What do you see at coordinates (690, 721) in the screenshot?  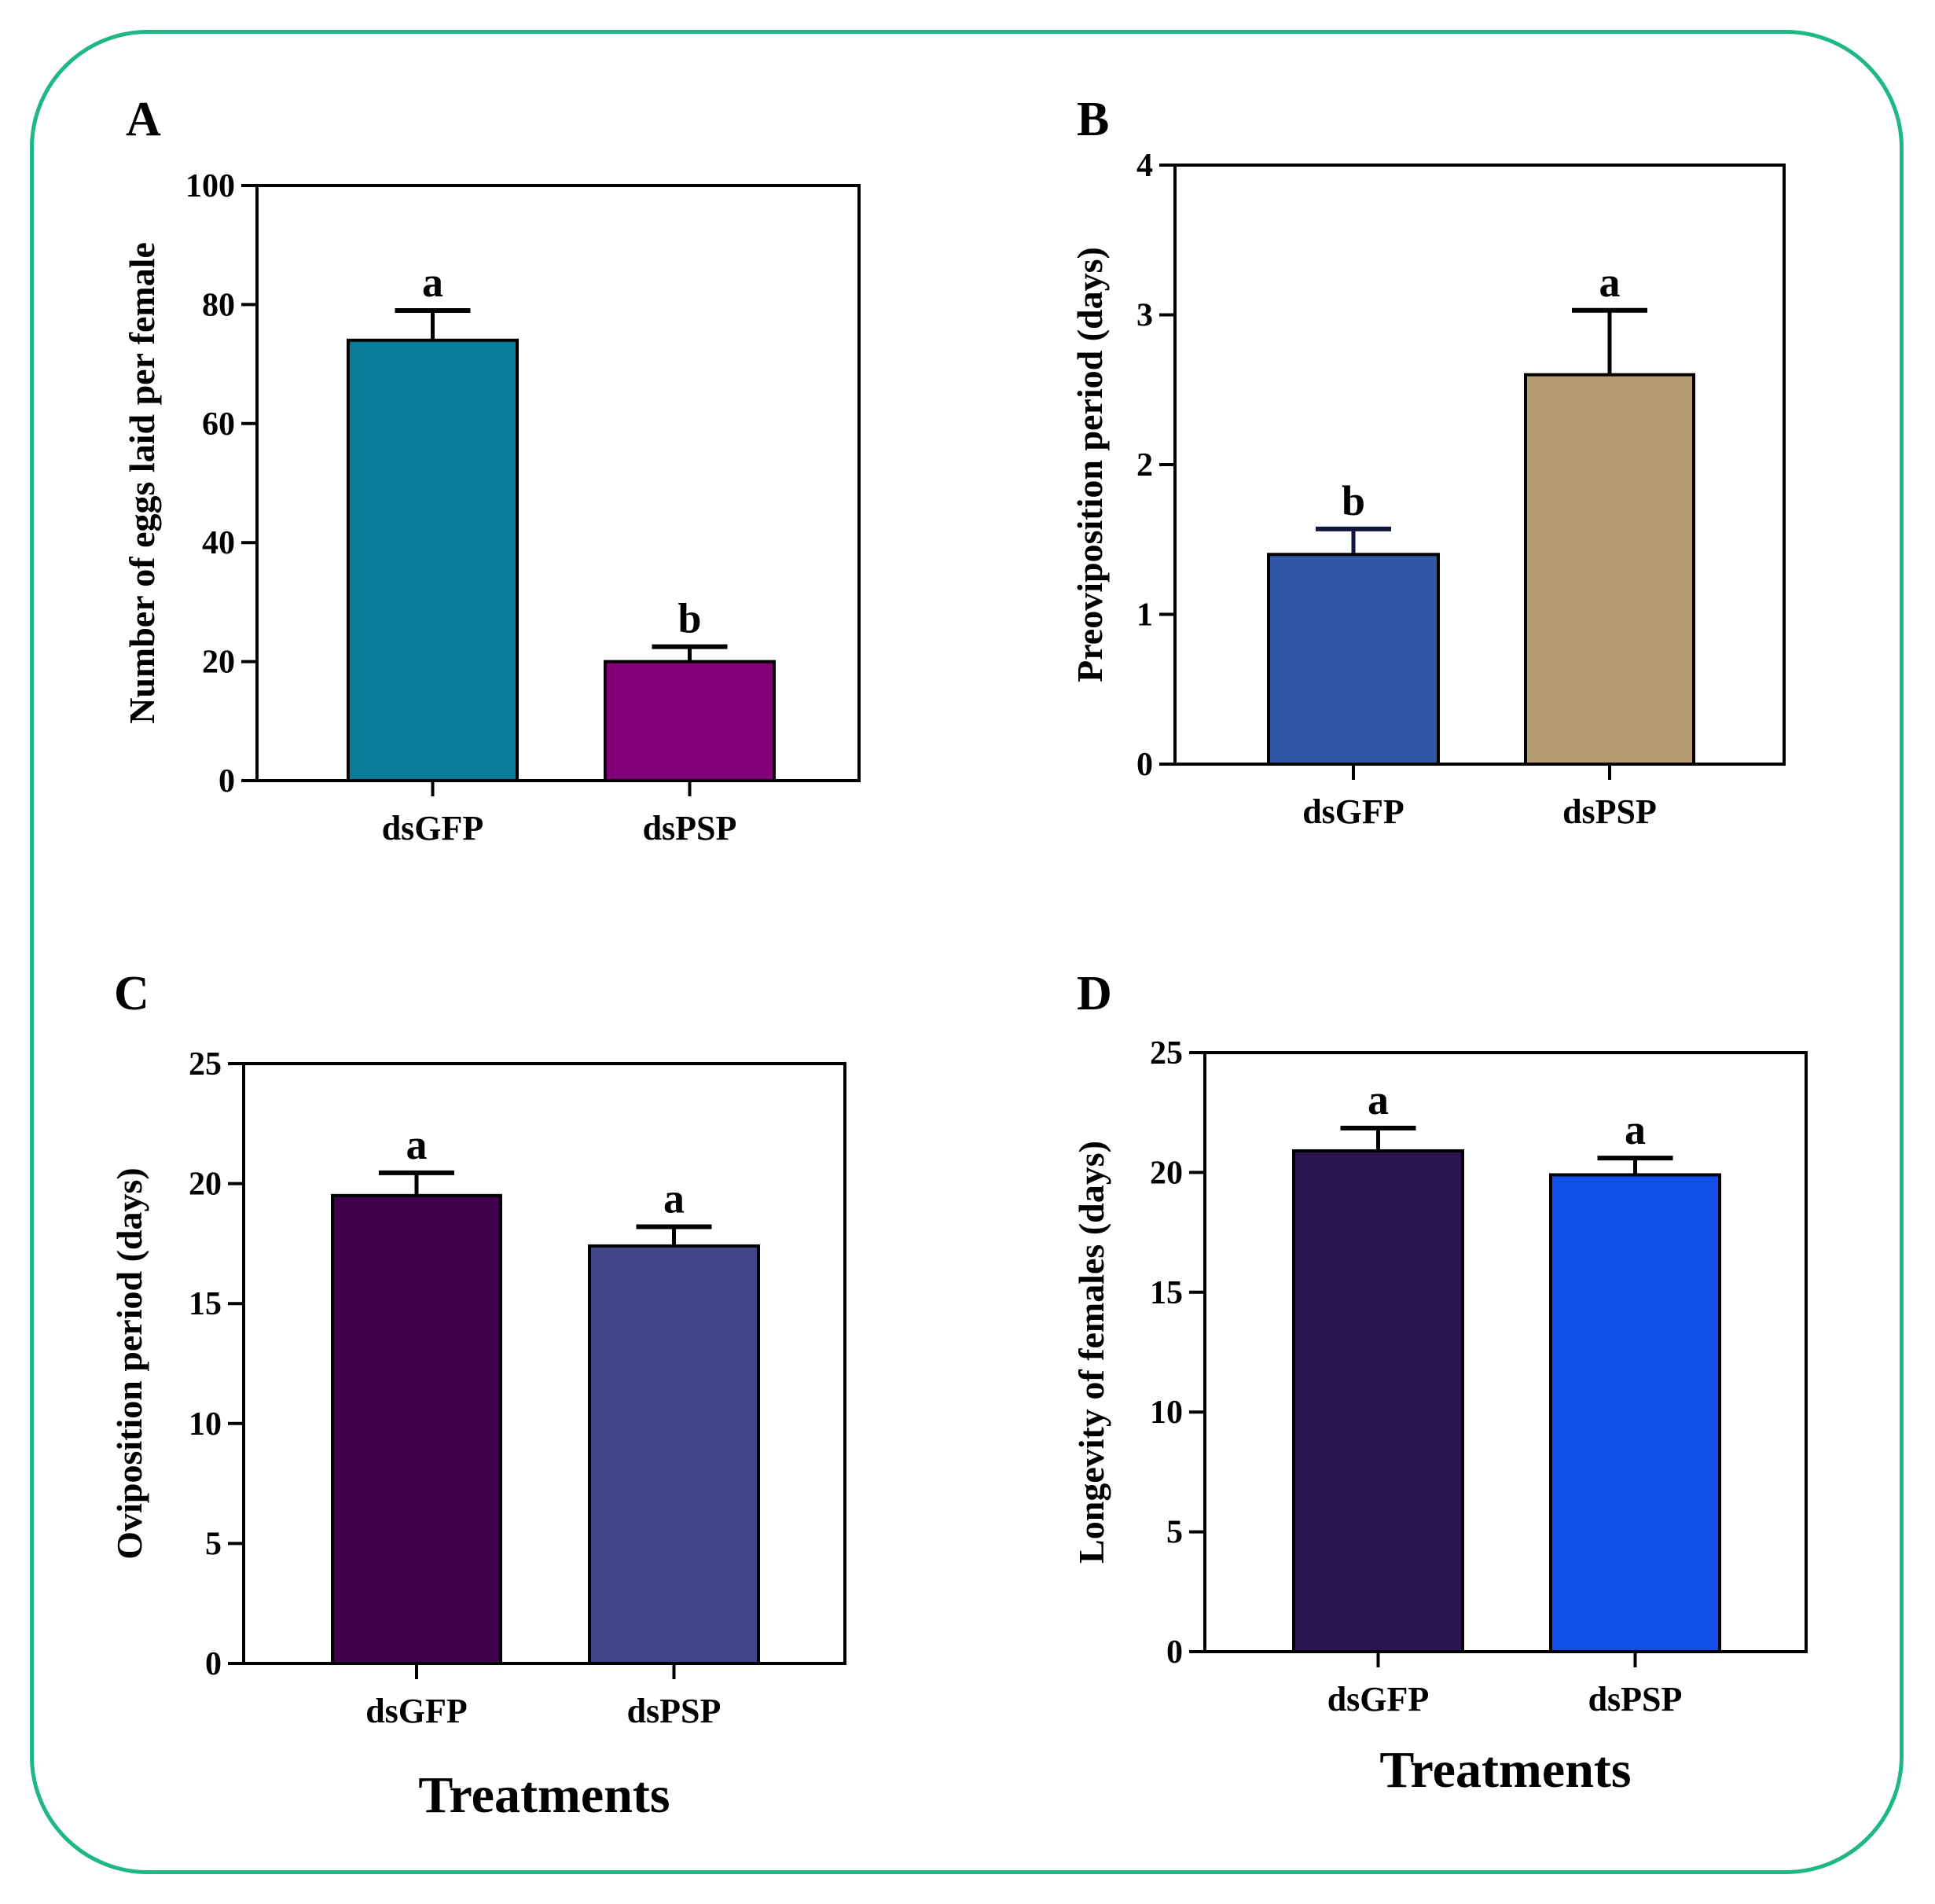 I see `panel-a-bar-dsPSP` at bounding box center [690, 721].